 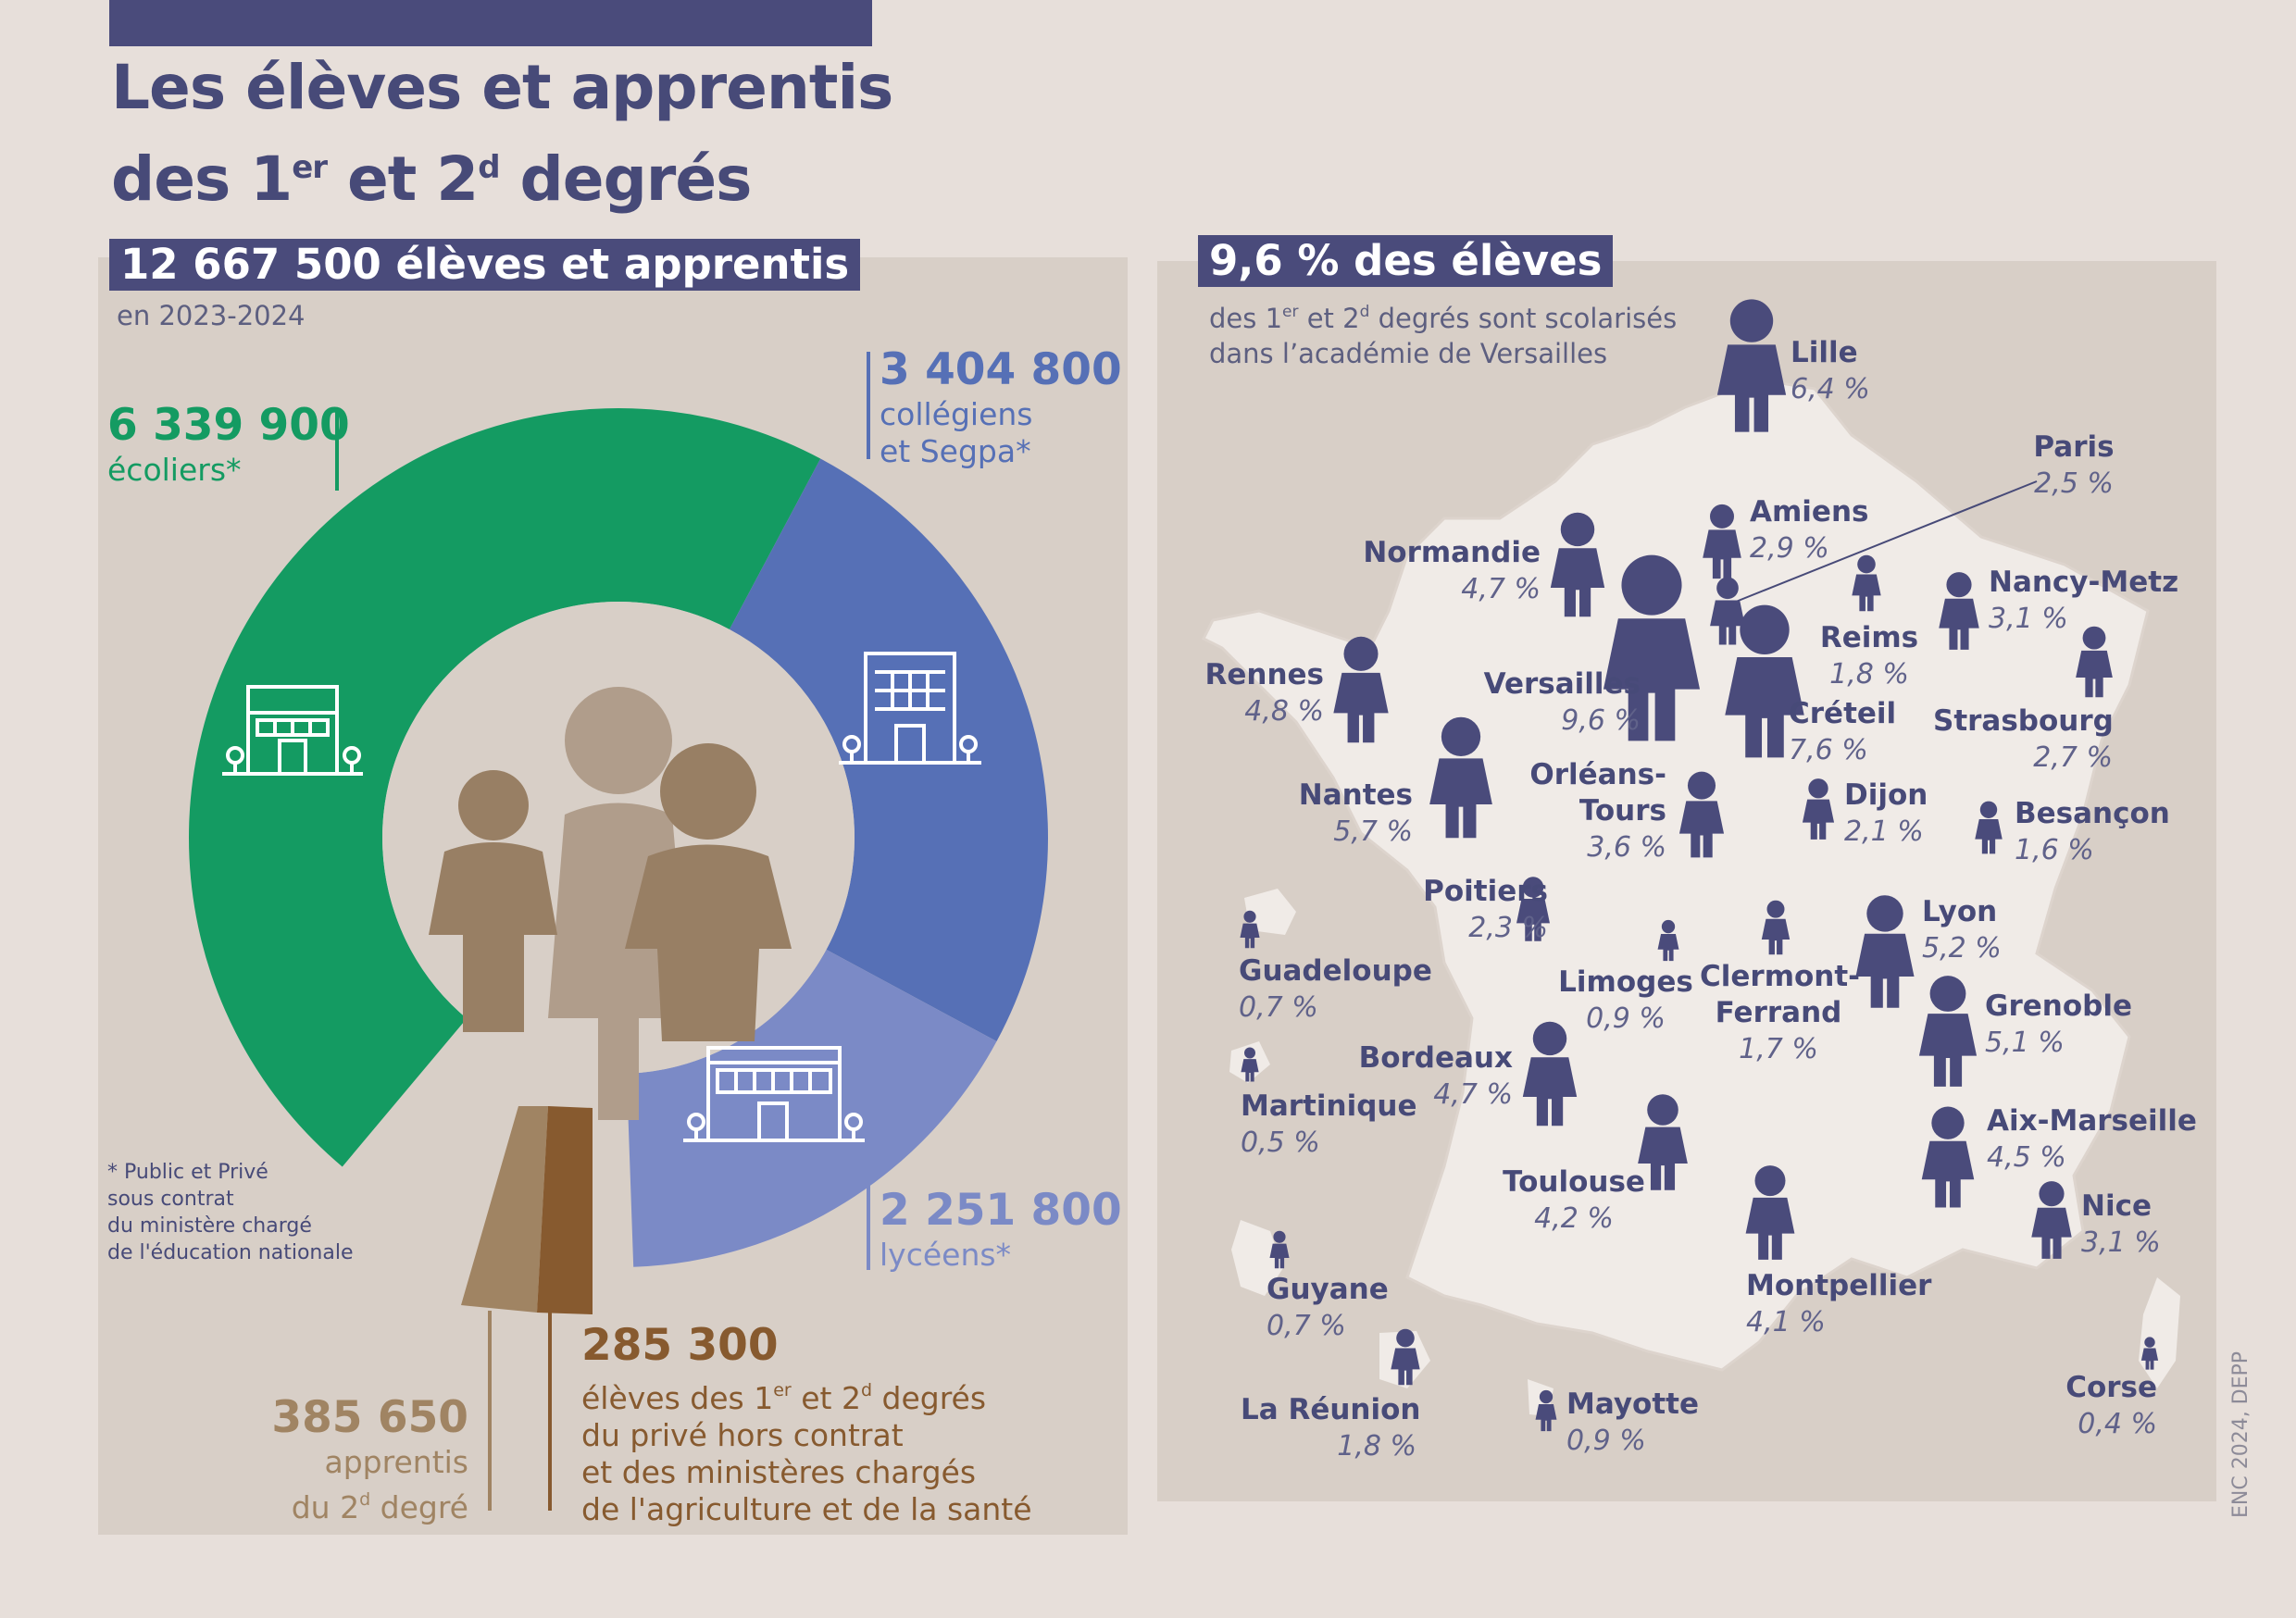 I want to click on city-reims: Reims 1,8 %, so click(x=1869, y=656).